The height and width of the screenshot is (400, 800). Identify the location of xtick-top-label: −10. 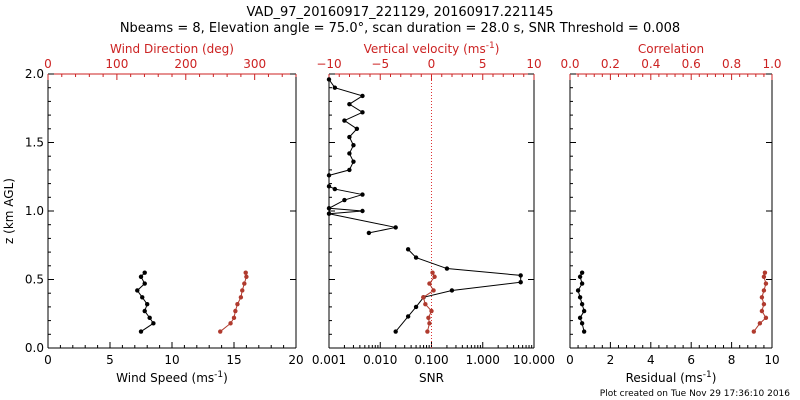
(328, 64).